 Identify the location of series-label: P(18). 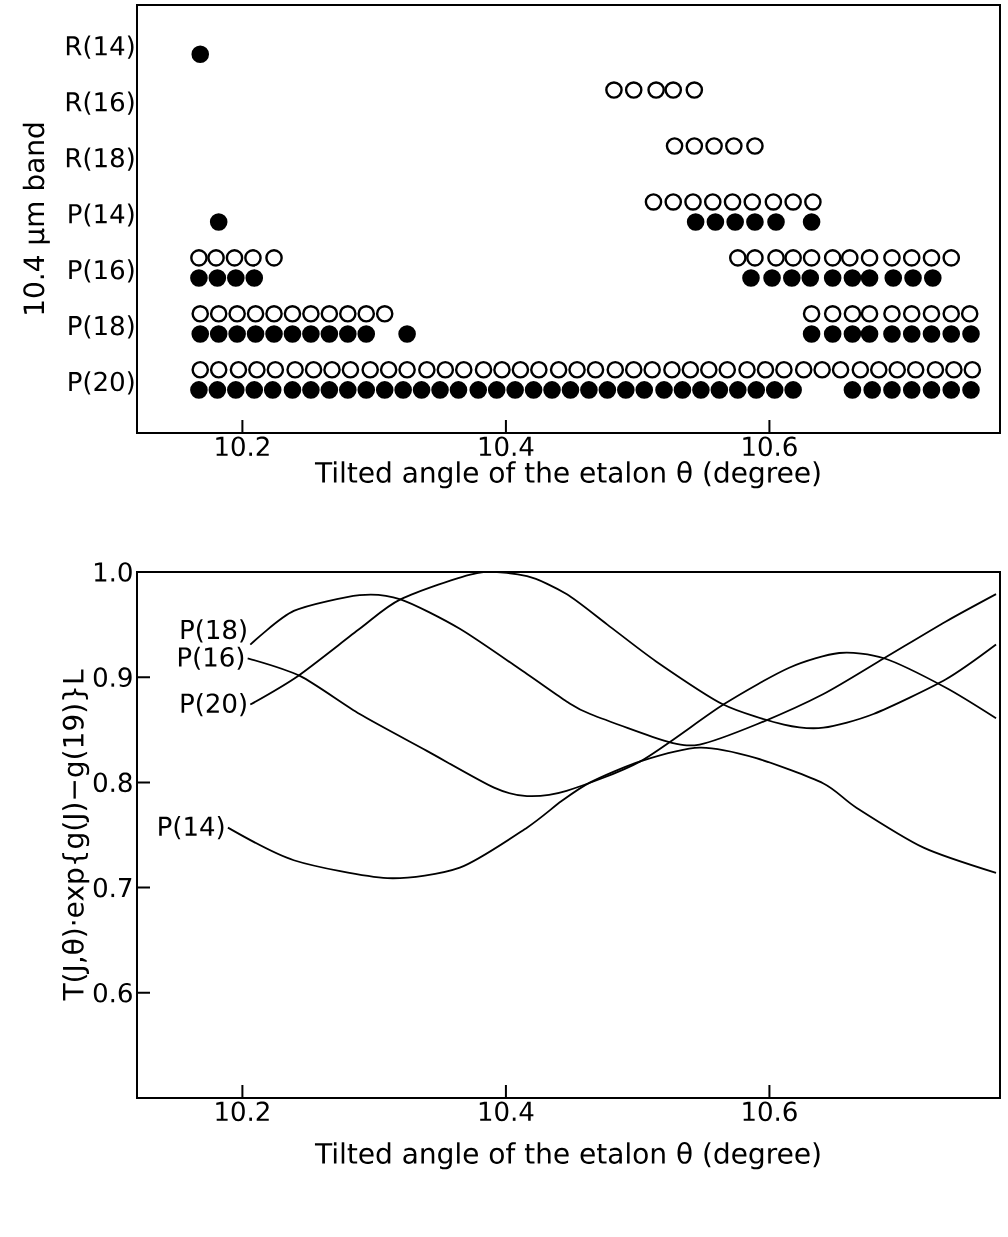
(213, 631).